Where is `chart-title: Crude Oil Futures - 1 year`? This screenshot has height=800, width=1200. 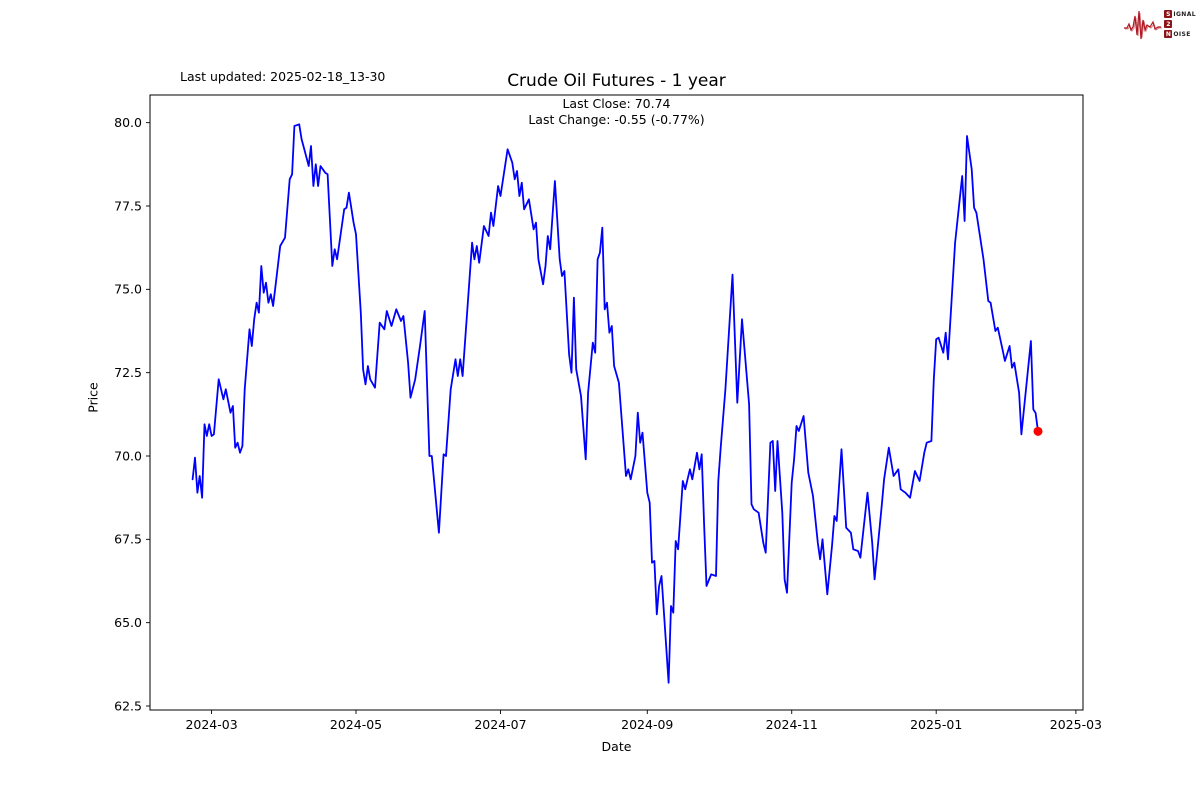
chart-title: Crude Oil Futures - 1 year is located at coordinates (616, 81).